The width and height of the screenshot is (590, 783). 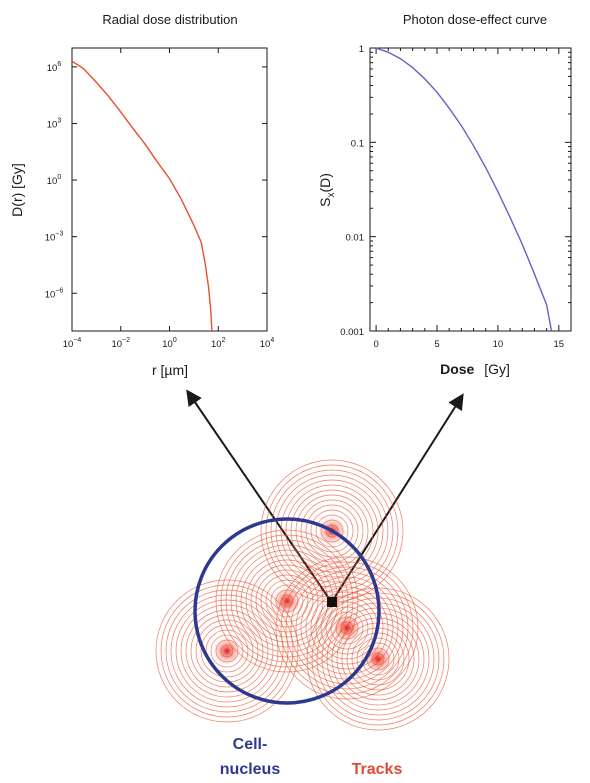 What do you see at coordinates (327, 190) in the screenshot?
I see `photon-y-label: Sx(D)` at bounding box center [327, 190].